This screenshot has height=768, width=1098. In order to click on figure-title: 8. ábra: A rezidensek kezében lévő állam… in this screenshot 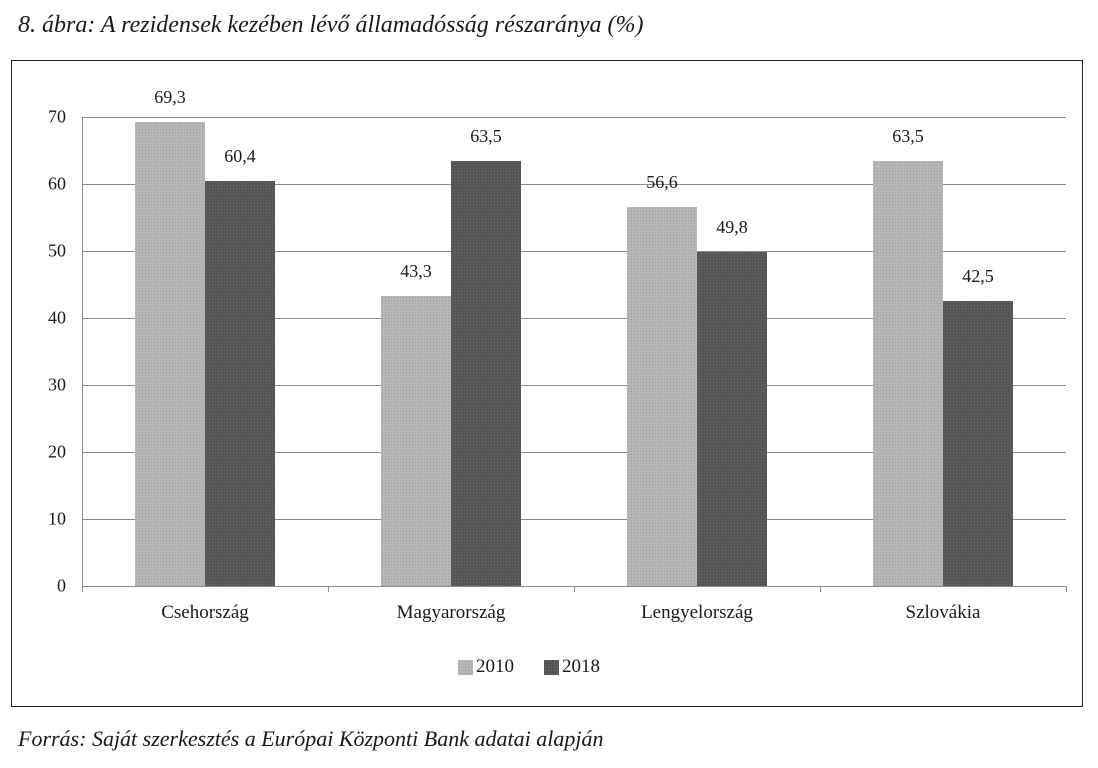, I will do `click(331, 25)`.